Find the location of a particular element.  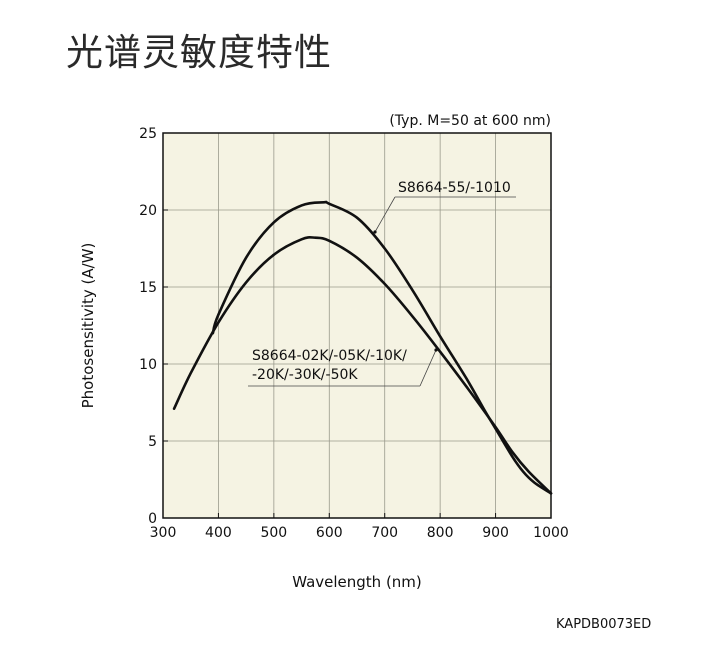

x-tick-label: 600 is located at coordinates (329, 533).